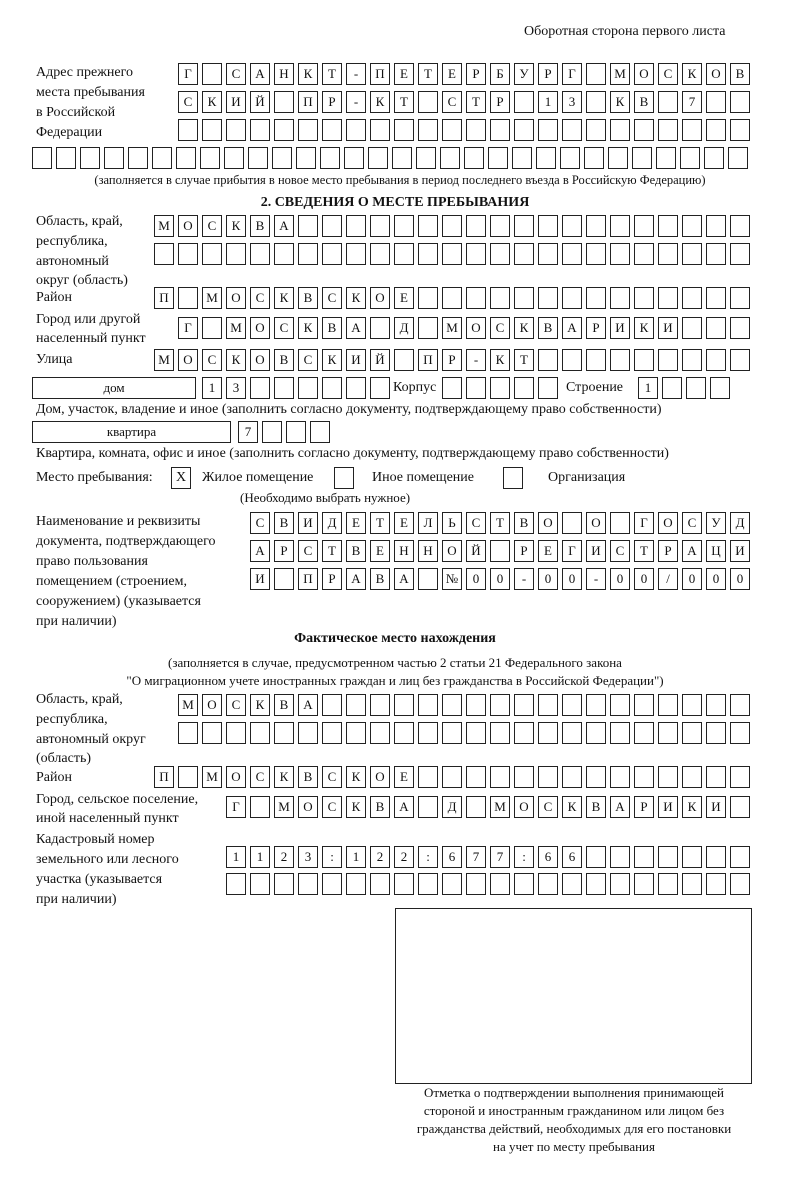  I want to click on building-row: 1, so click(684, 388).